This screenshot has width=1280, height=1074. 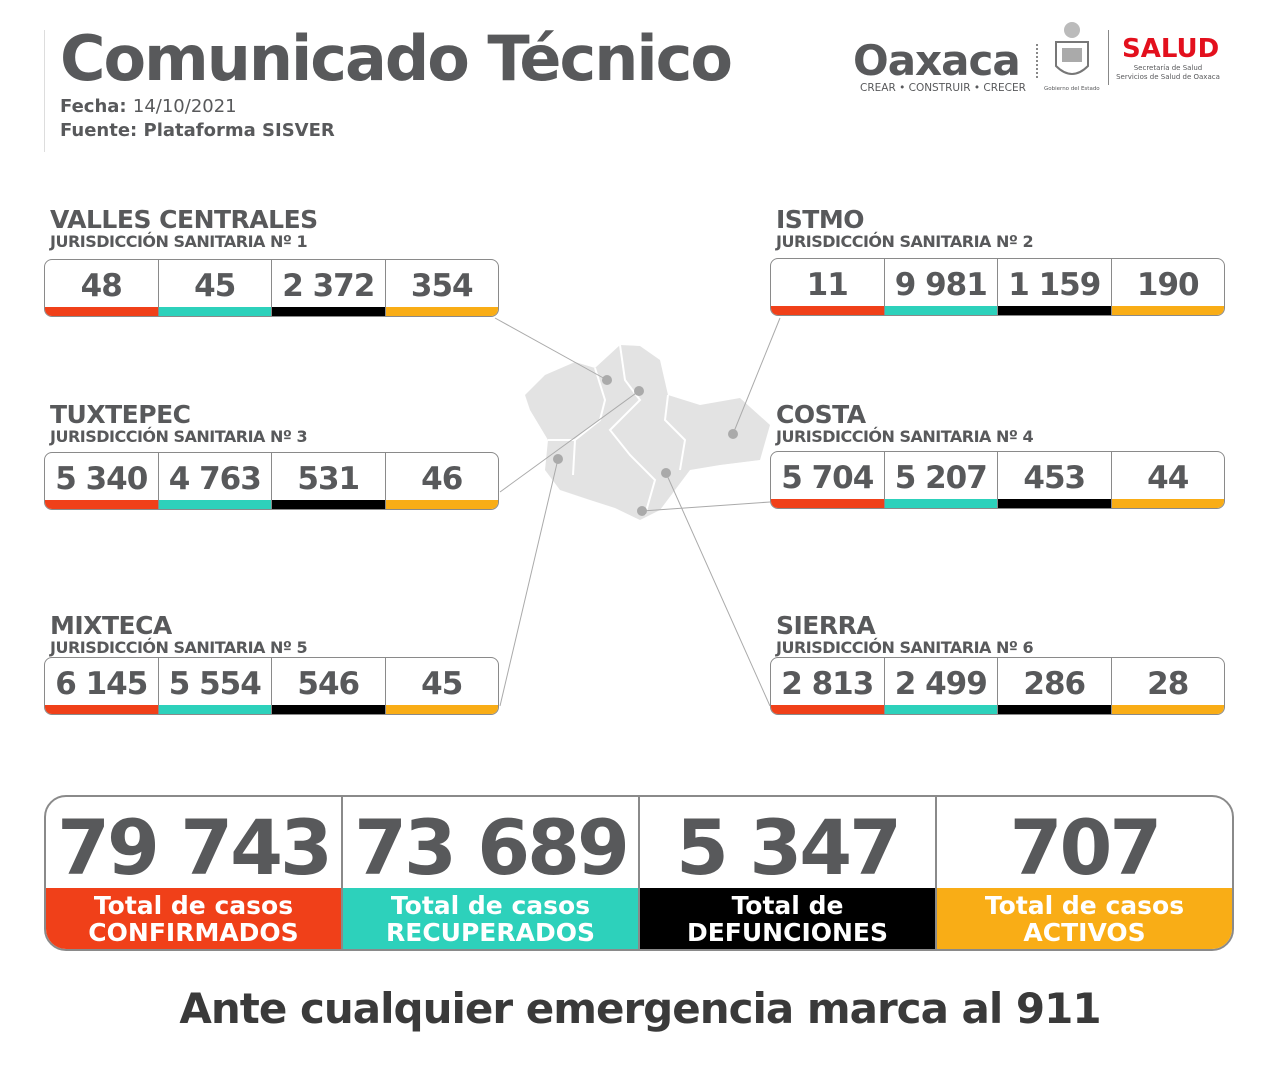 I want to click on stat-recuperados: 9 981, so click(x=941, y=287).